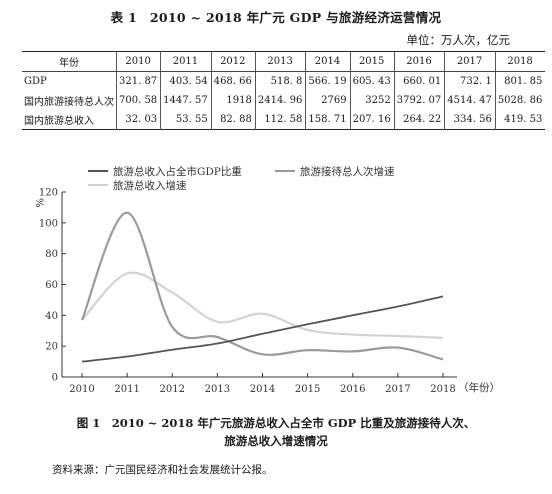 The image size is (552, 494). I want to click on table-cell: 700. 58, so click(138, 100).